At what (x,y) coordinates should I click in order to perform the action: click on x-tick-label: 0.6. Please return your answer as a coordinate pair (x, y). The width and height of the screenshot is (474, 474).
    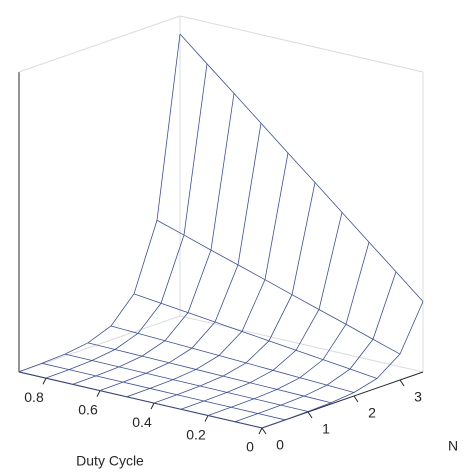
    Looking at the image, I should click on (88, 409).